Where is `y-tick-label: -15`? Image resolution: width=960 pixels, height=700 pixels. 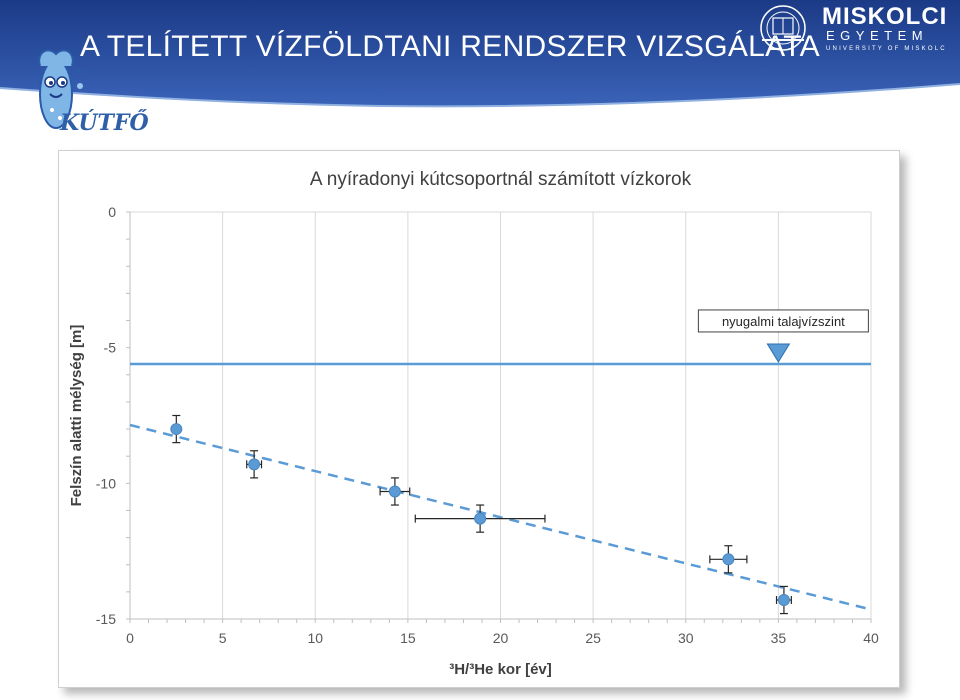
y-tick-label: -15 is located at coordinates (106, 619).